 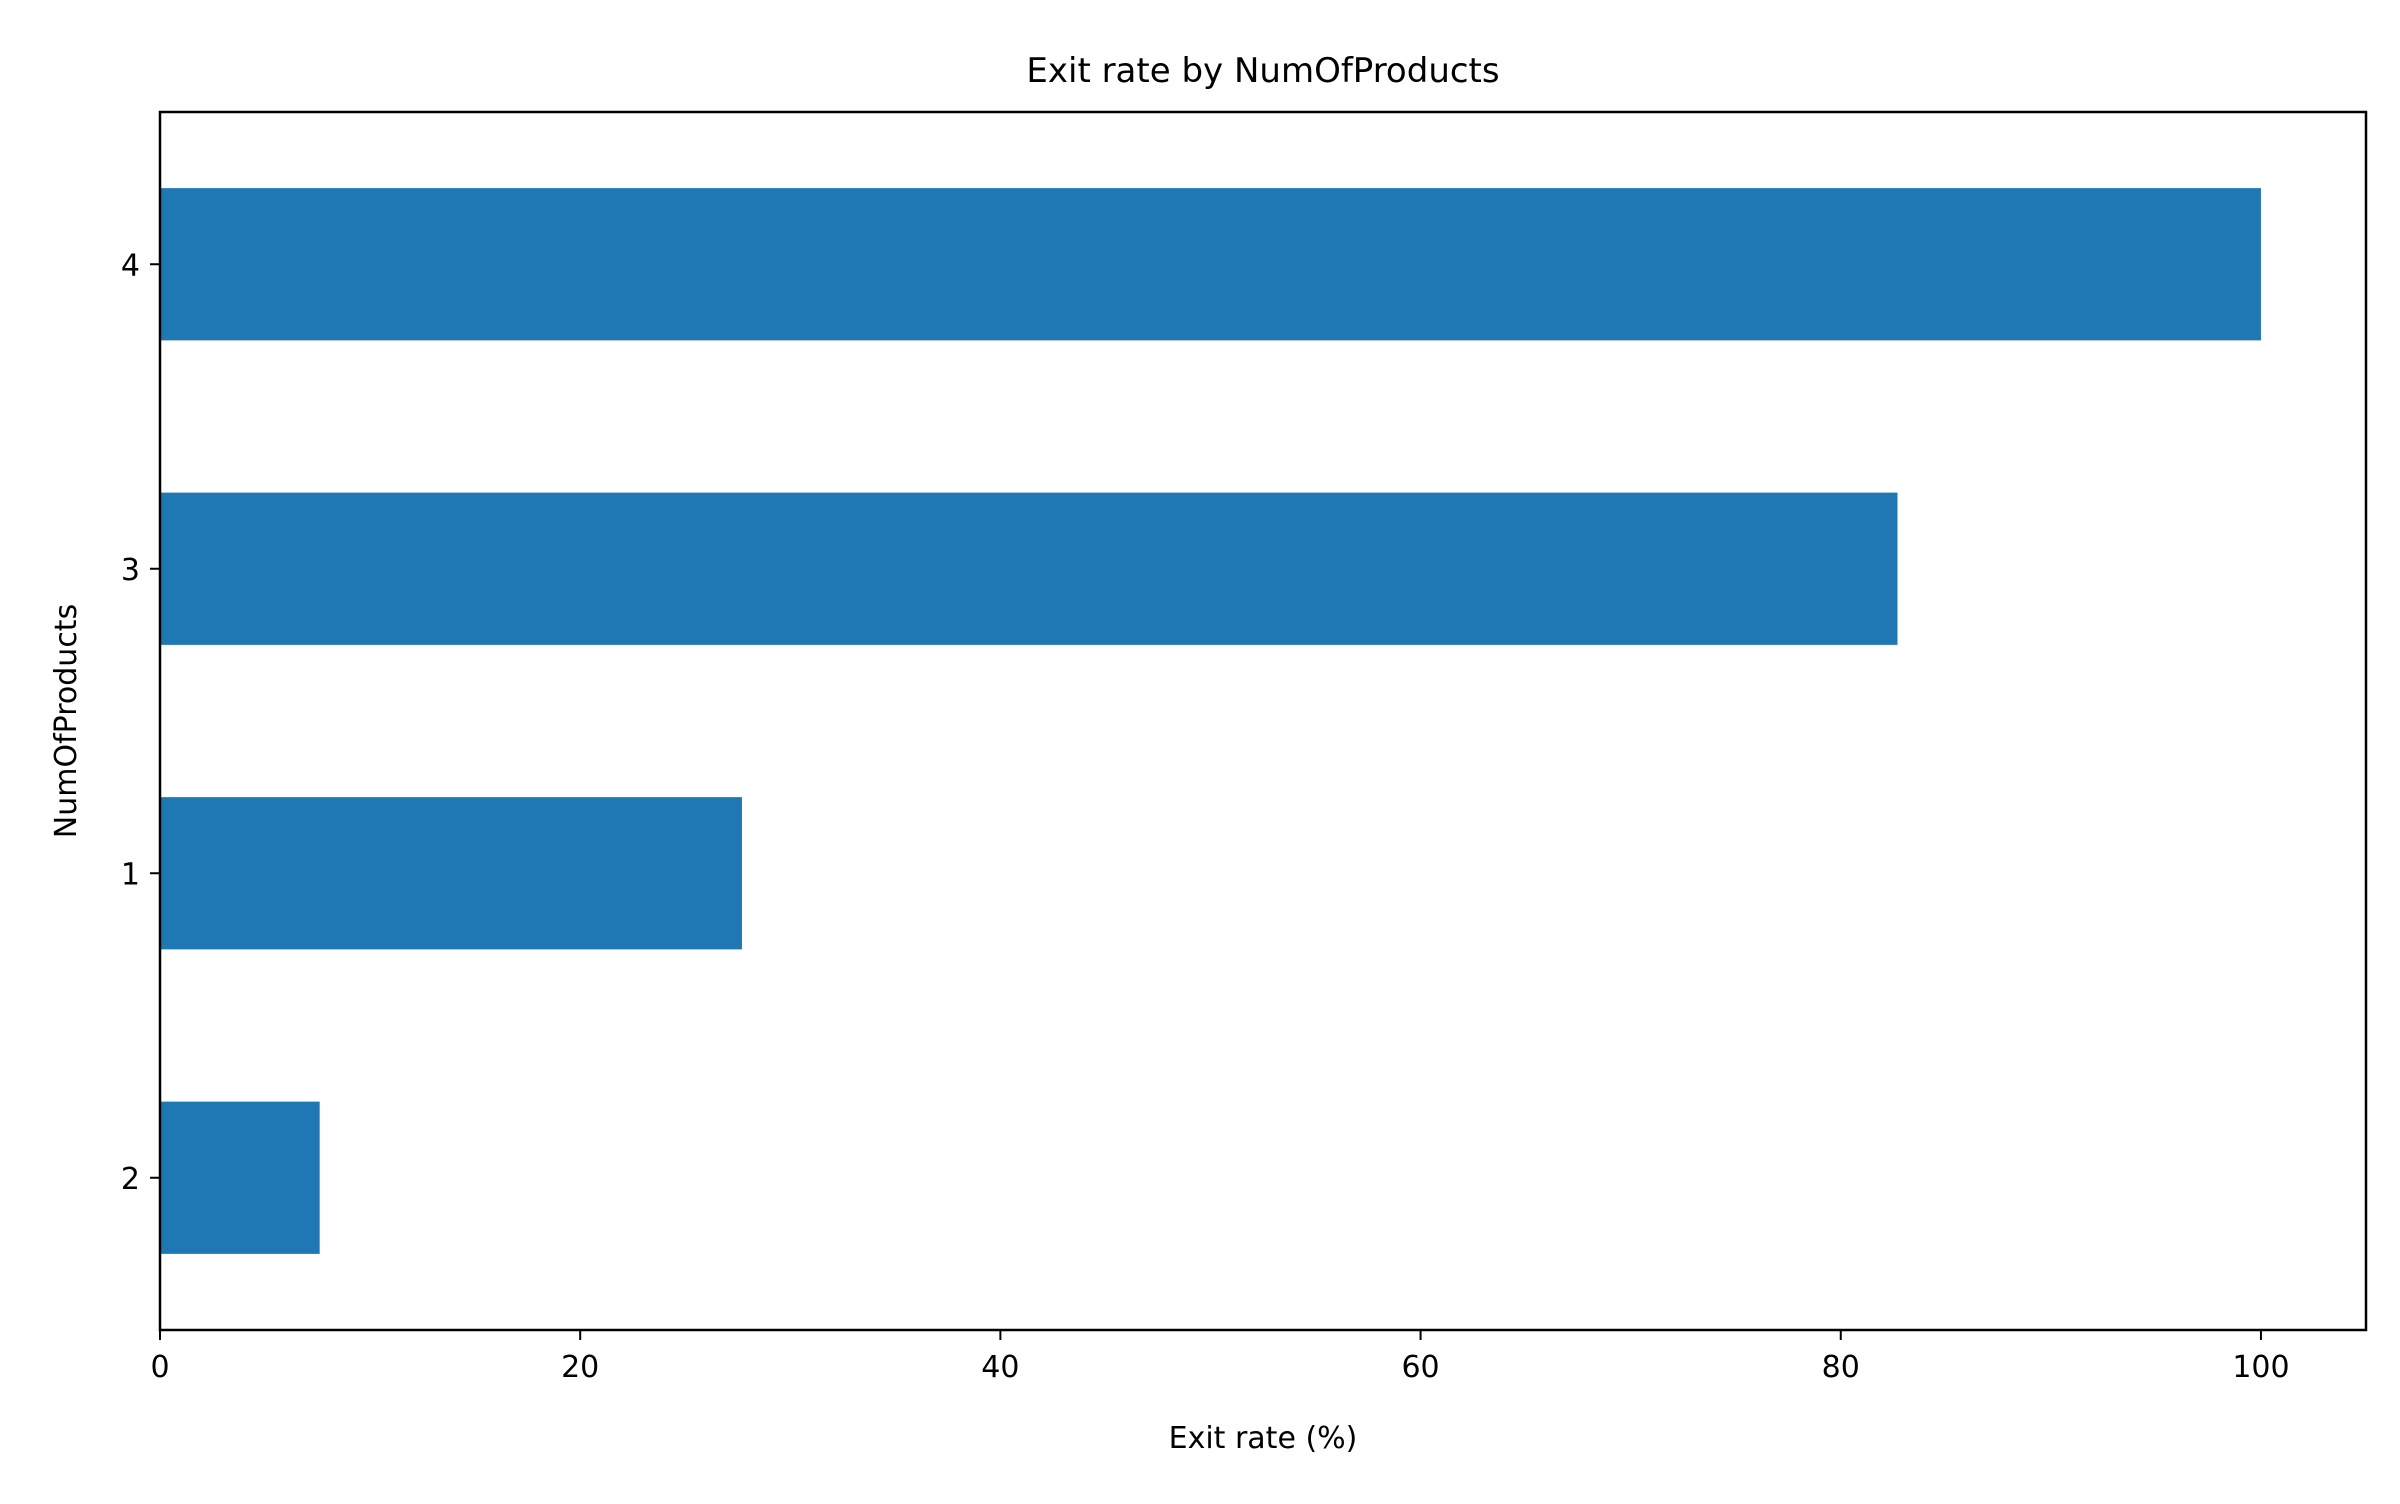 I want to click on x-axis: 0 20 40 60 80 100, so click(x=1220, y=1357).